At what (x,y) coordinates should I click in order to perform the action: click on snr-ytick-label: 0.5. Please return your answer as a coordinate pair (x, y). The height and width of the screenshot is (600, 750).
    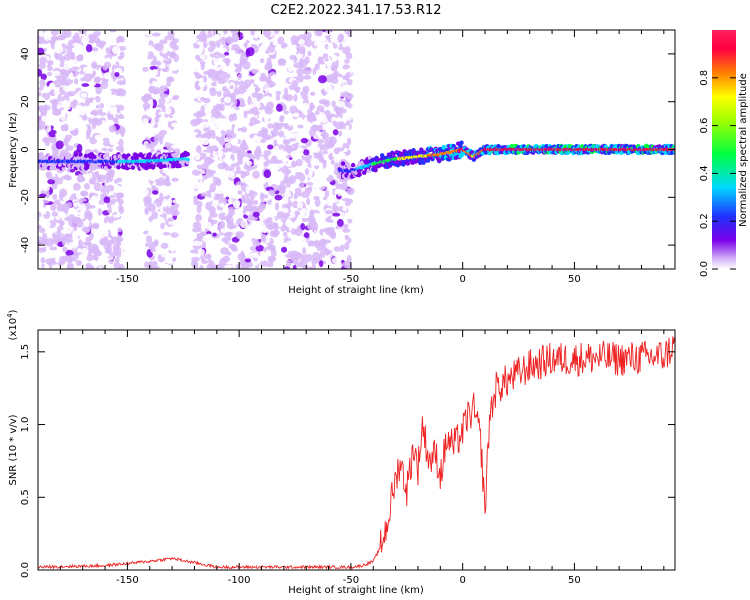
    Looking at the image, I should click on (25, 497).